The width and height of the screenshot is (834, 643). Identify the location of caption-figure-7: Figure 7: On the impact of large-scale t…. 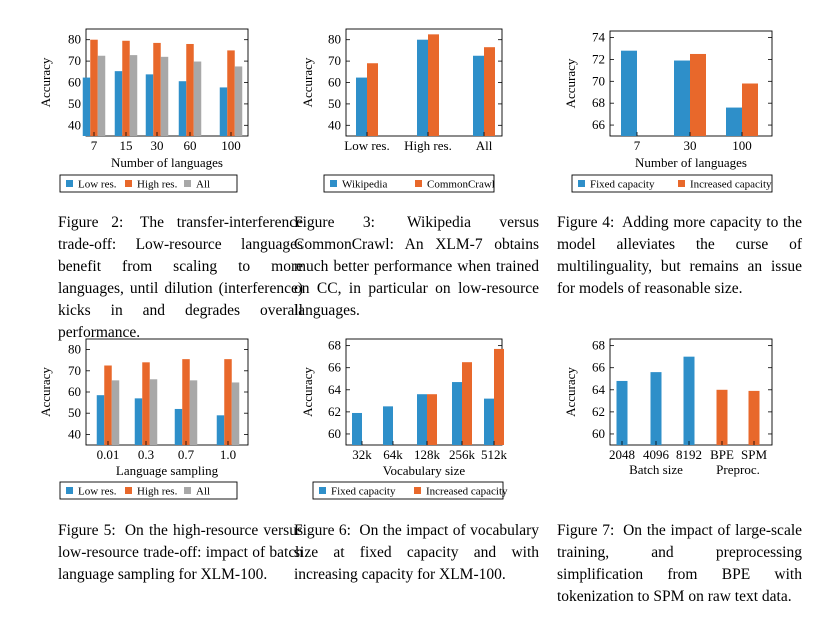
(679, 564).